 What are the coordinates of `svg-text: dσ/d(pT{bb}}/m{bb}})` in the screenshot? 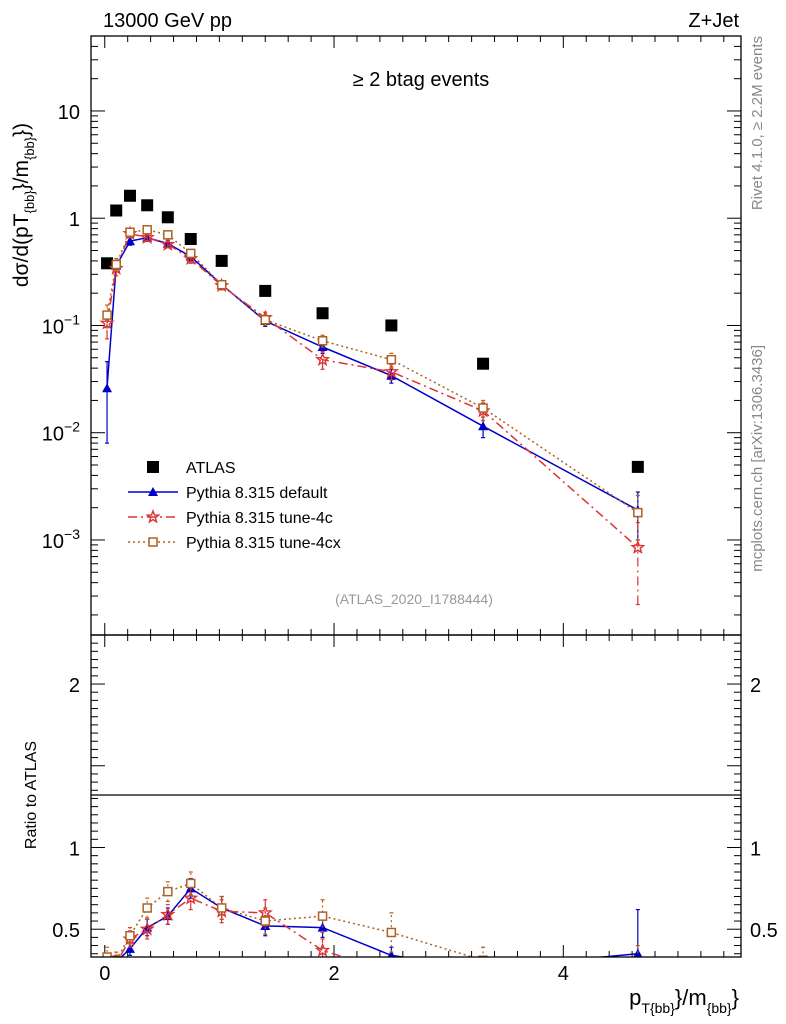 It's located at (23, 205).